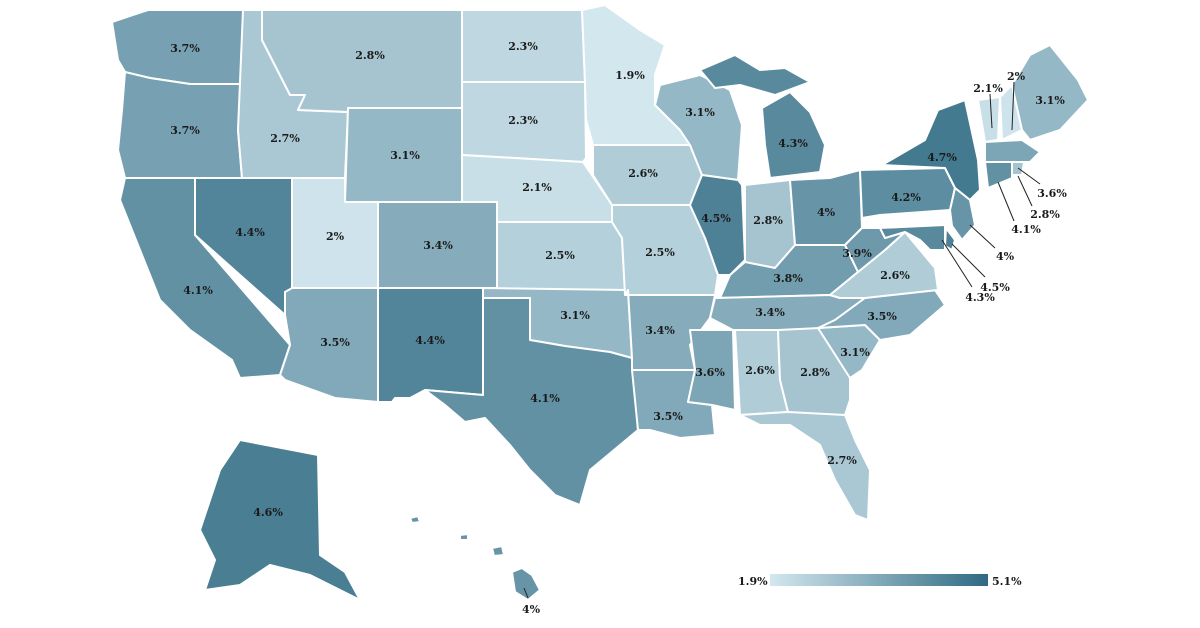 This screenshot has height=628, width=1200. I want to click on state-label-oh: 4%, so click(826, 212).